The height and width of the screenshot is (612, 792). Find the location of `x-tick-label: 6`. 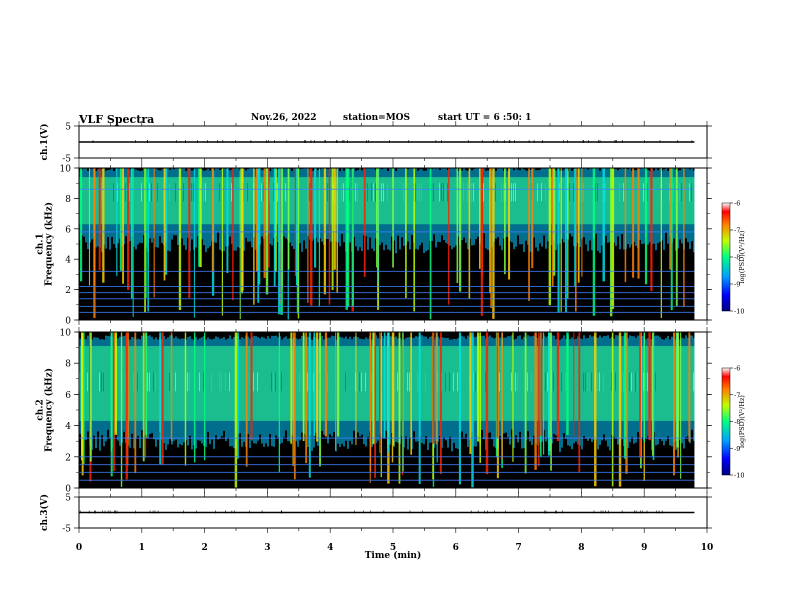

x-tick-label: 6 is located at coordinates (456, 548).